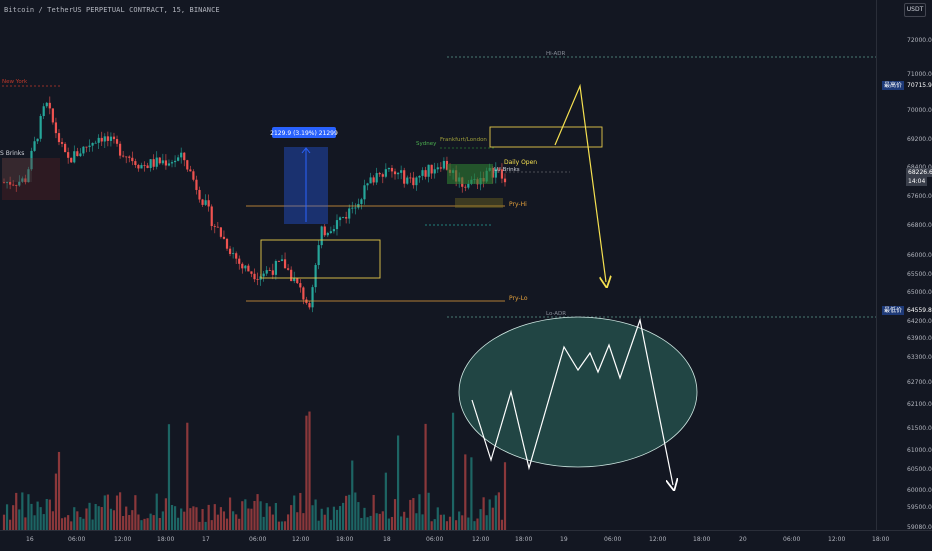 The image size is (932, 551). Describe the element at coordinates (30, 539) in the screenshot. I see `time-tick: 16` at that location.